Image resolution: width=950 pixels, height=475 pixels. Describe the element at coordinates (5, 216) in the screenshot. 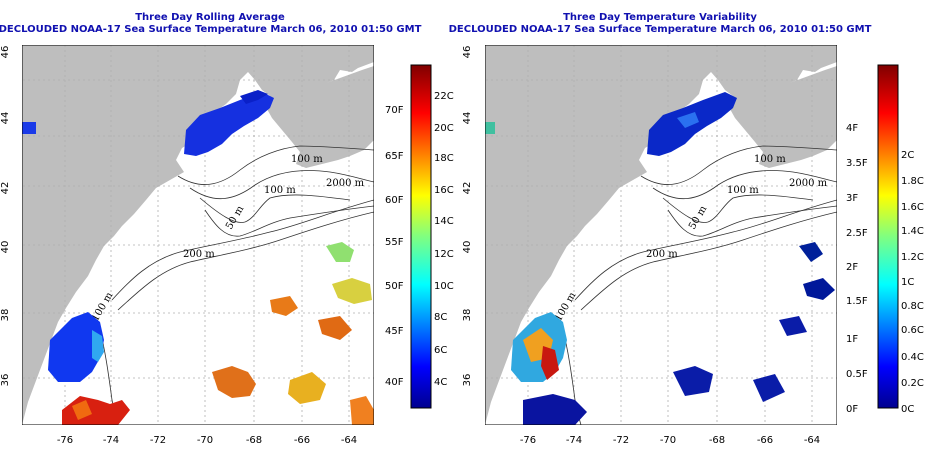

I see `left-y-axis: 36 38 40 42 44 46` at that location.